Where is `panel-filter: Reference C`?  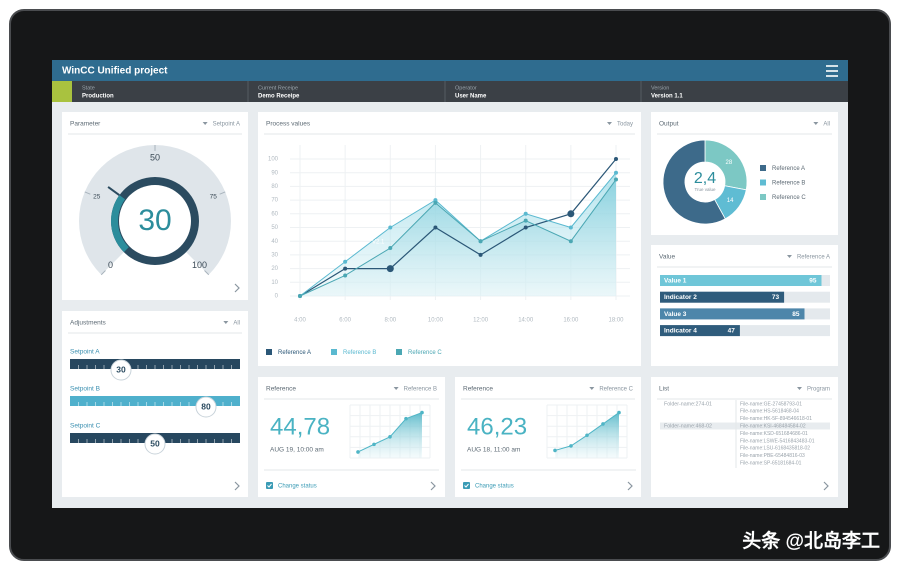 panel-filter: Reference C is located at coordinates (616, 390).